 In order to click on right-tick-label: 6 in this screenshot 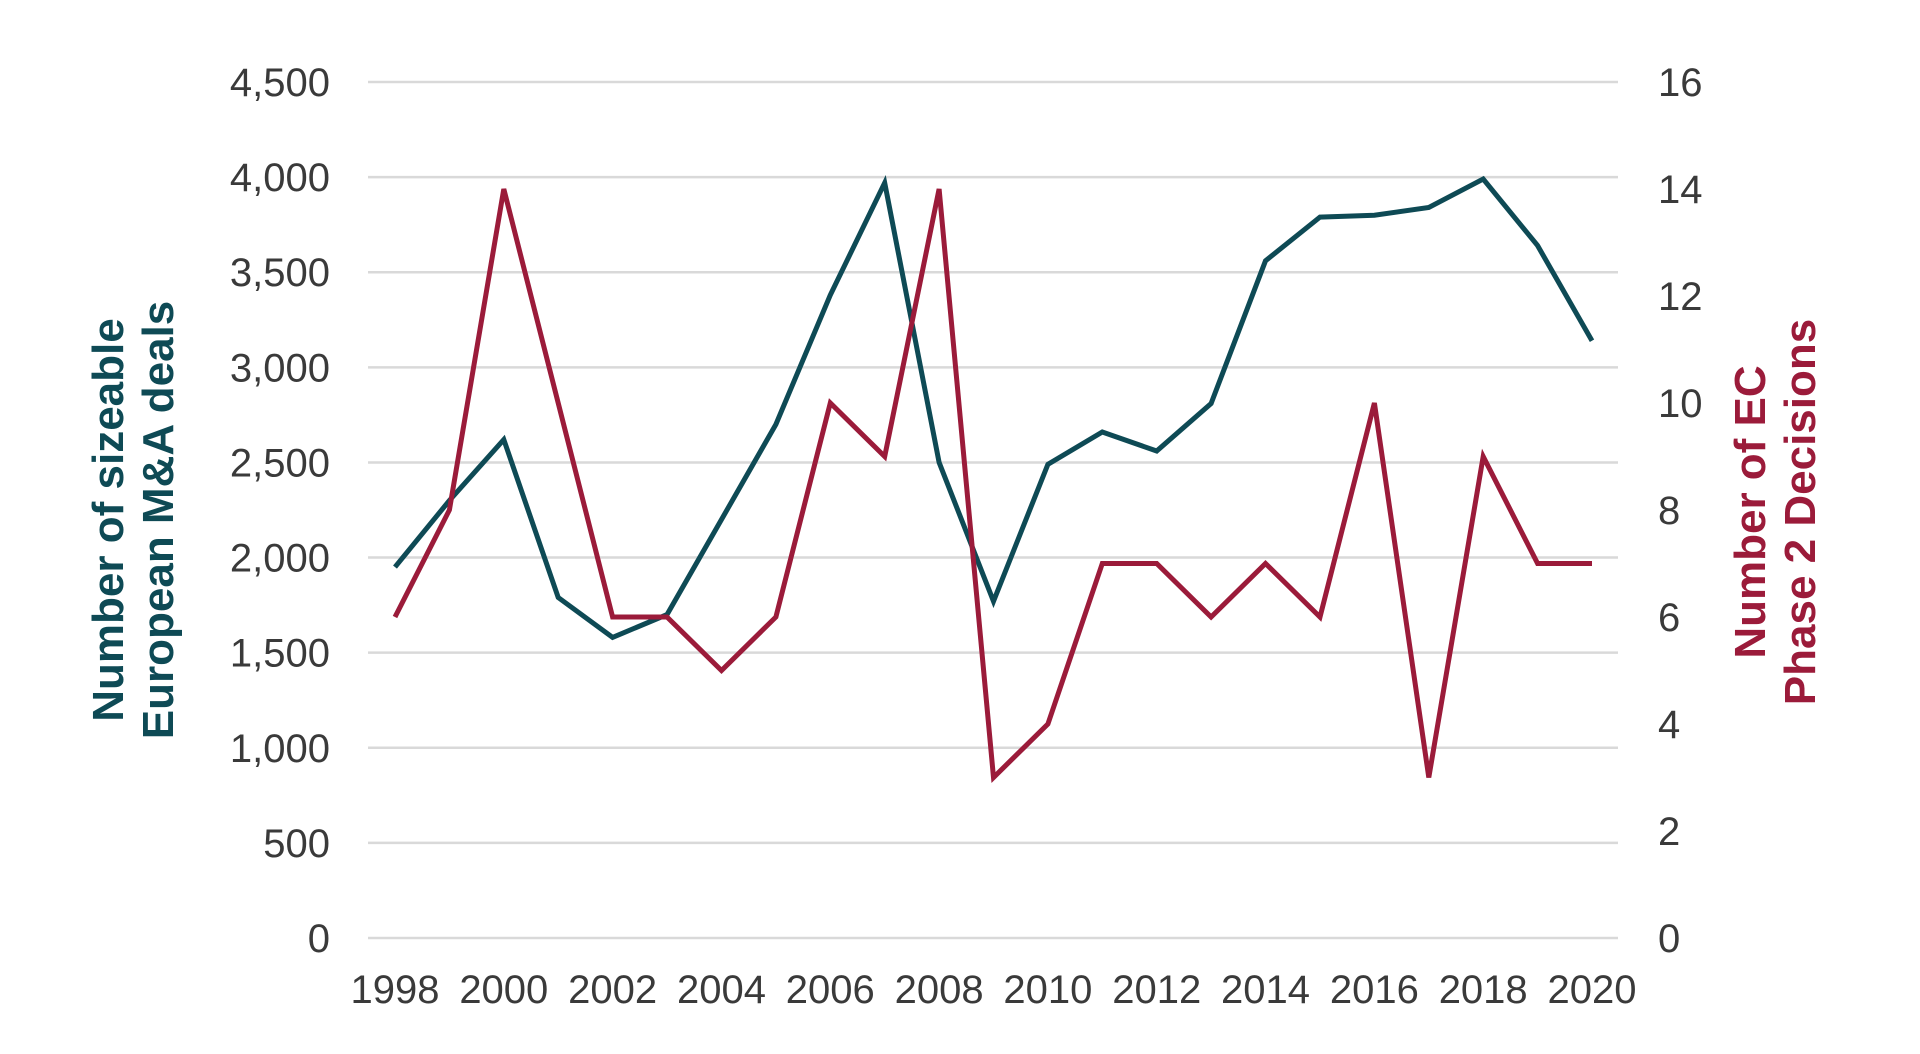, I will do `click(1669, 618)`.